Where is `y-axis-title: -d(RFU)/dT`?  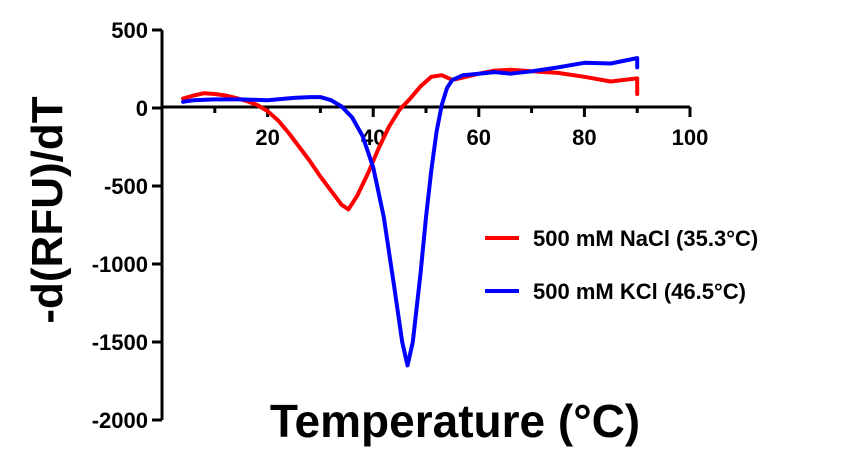 y-axis-title: -d(RFU)/dT is located at coordinates (47, 209).